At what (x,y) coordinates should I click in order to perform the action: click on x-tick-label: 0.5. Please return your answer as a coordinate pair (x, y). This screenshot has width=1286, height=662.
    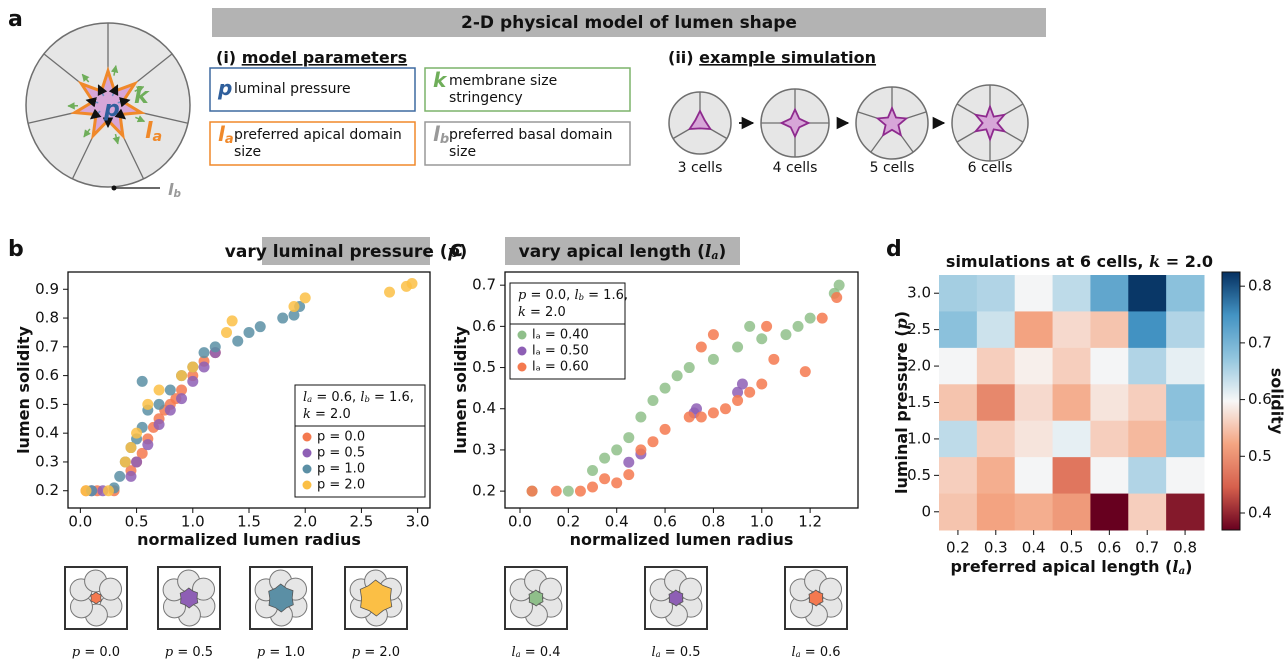
    Looking at the image, I should click on (1072, 548).